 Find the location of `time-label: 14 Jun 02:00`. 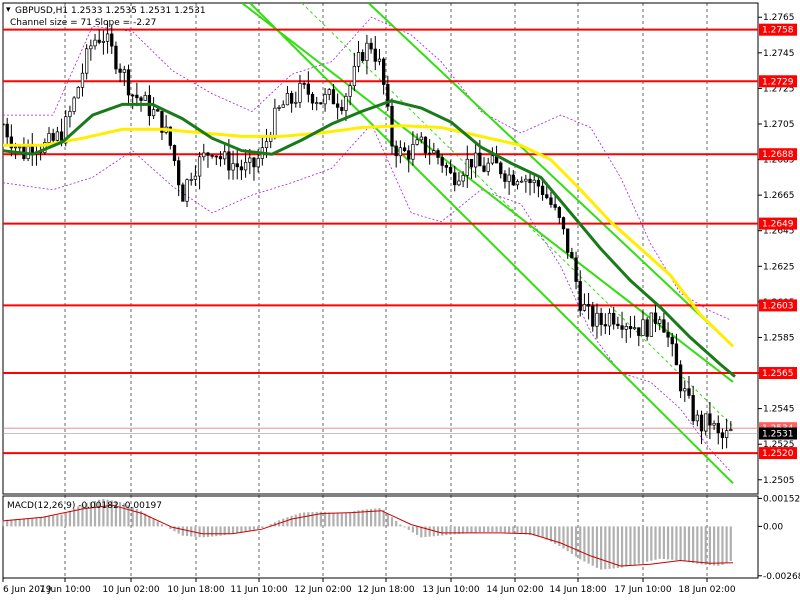

time-label: 14 Jun 02:00 is located at coordinates (514, 590).